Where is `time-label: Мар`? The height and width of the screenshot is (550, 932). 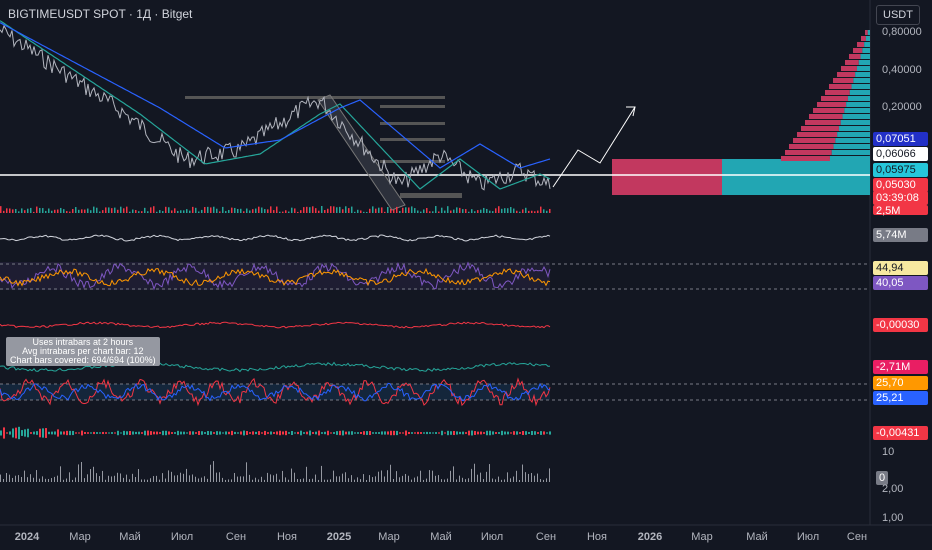
time-label: Мар is located at coordinates (389, 537).